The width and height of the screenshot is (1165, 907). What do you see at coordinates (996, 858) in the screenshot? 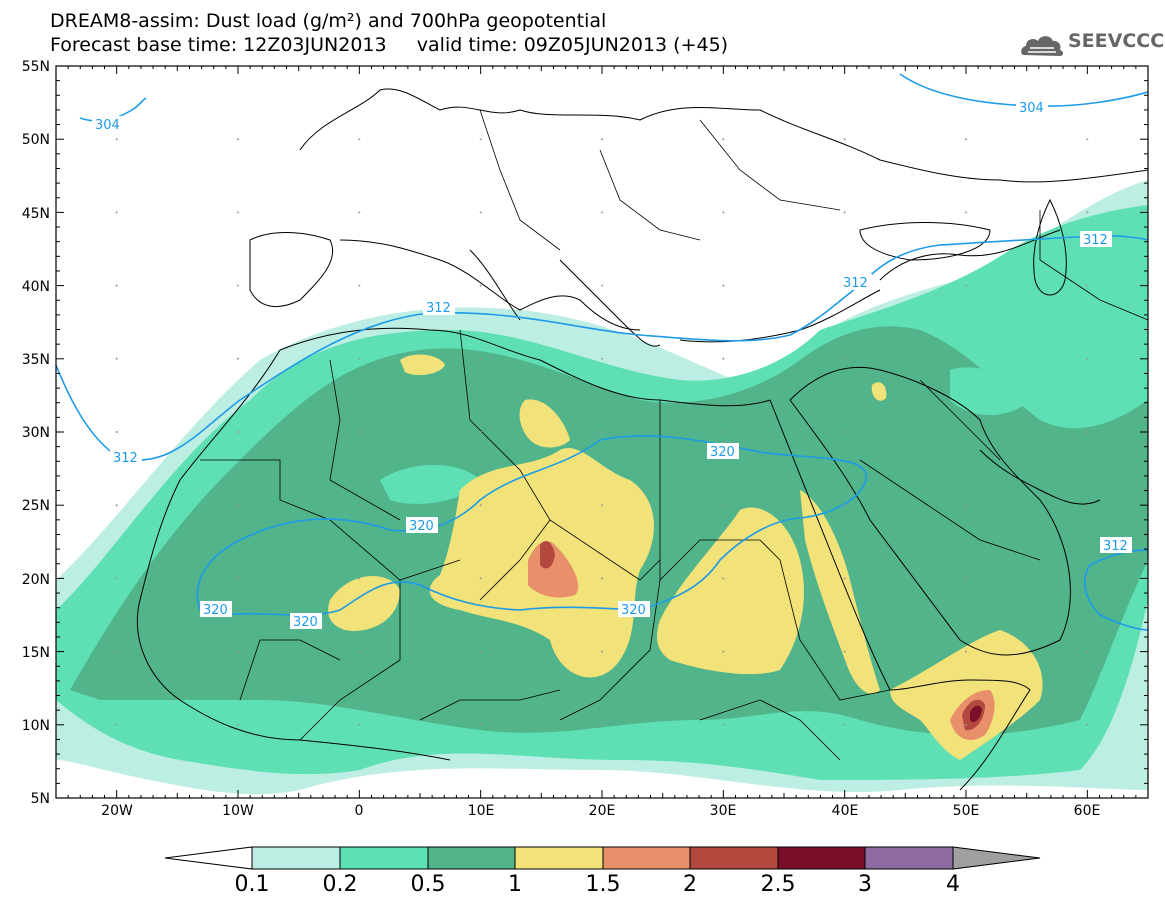
I see `colorbar-cell-over` at bounding box center [996, 858].